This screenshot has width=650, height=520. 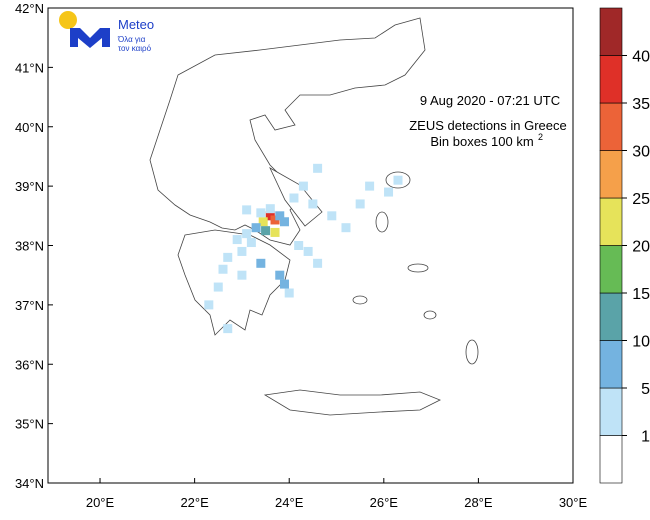 I want to click on logo-slogan: τον καιρό, so click(x=135, y=48).